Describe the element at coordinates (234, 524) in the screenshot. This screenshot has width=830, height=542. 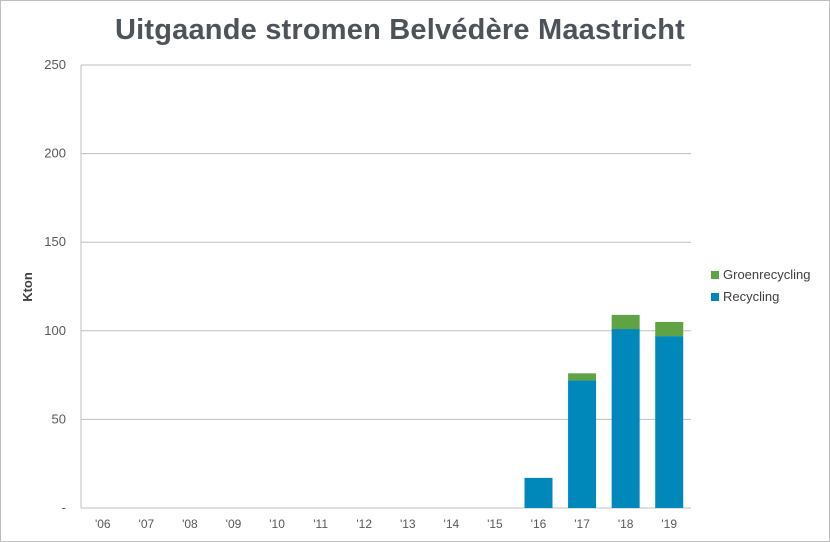
I see `x-tick-label: '09` at that location.